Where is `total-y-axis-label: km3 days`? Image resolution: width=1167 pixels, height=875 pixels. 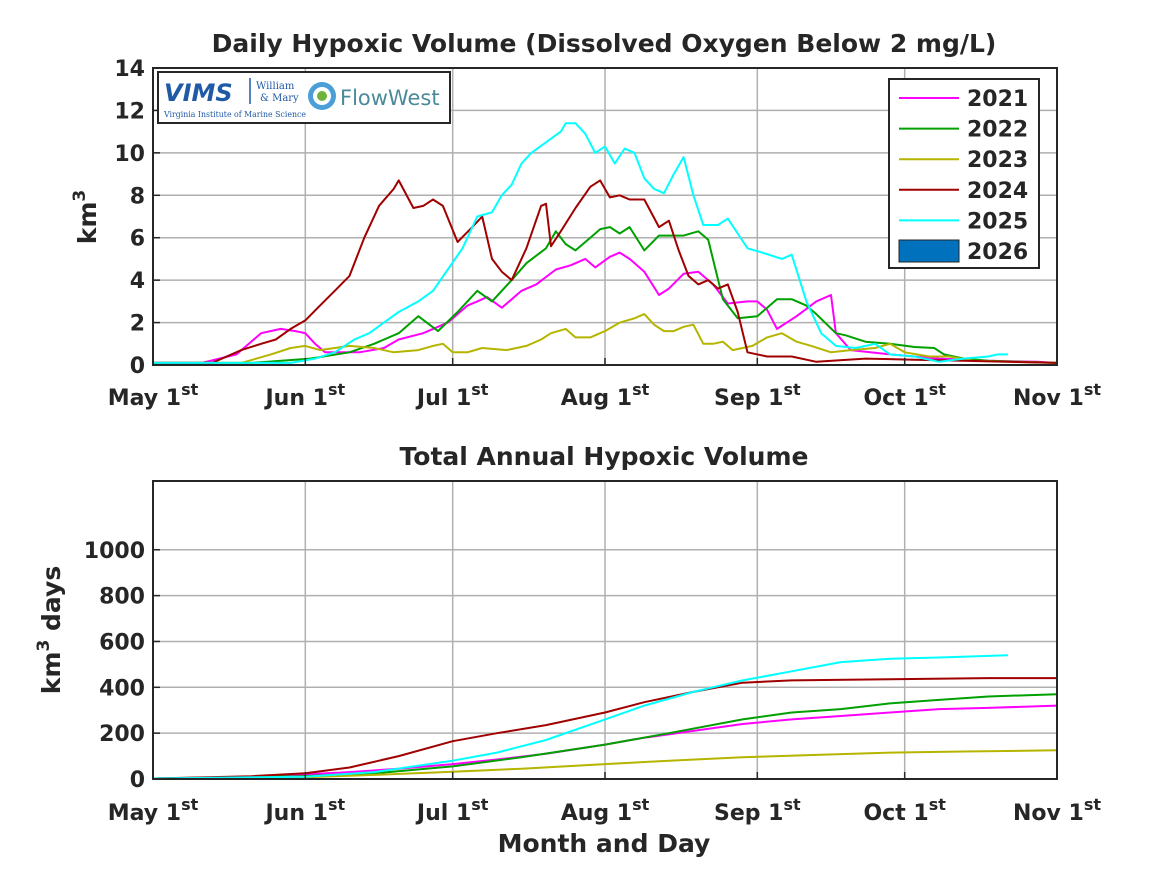
total-y-axis-label: km3 days is located at coordinates (50, 630).